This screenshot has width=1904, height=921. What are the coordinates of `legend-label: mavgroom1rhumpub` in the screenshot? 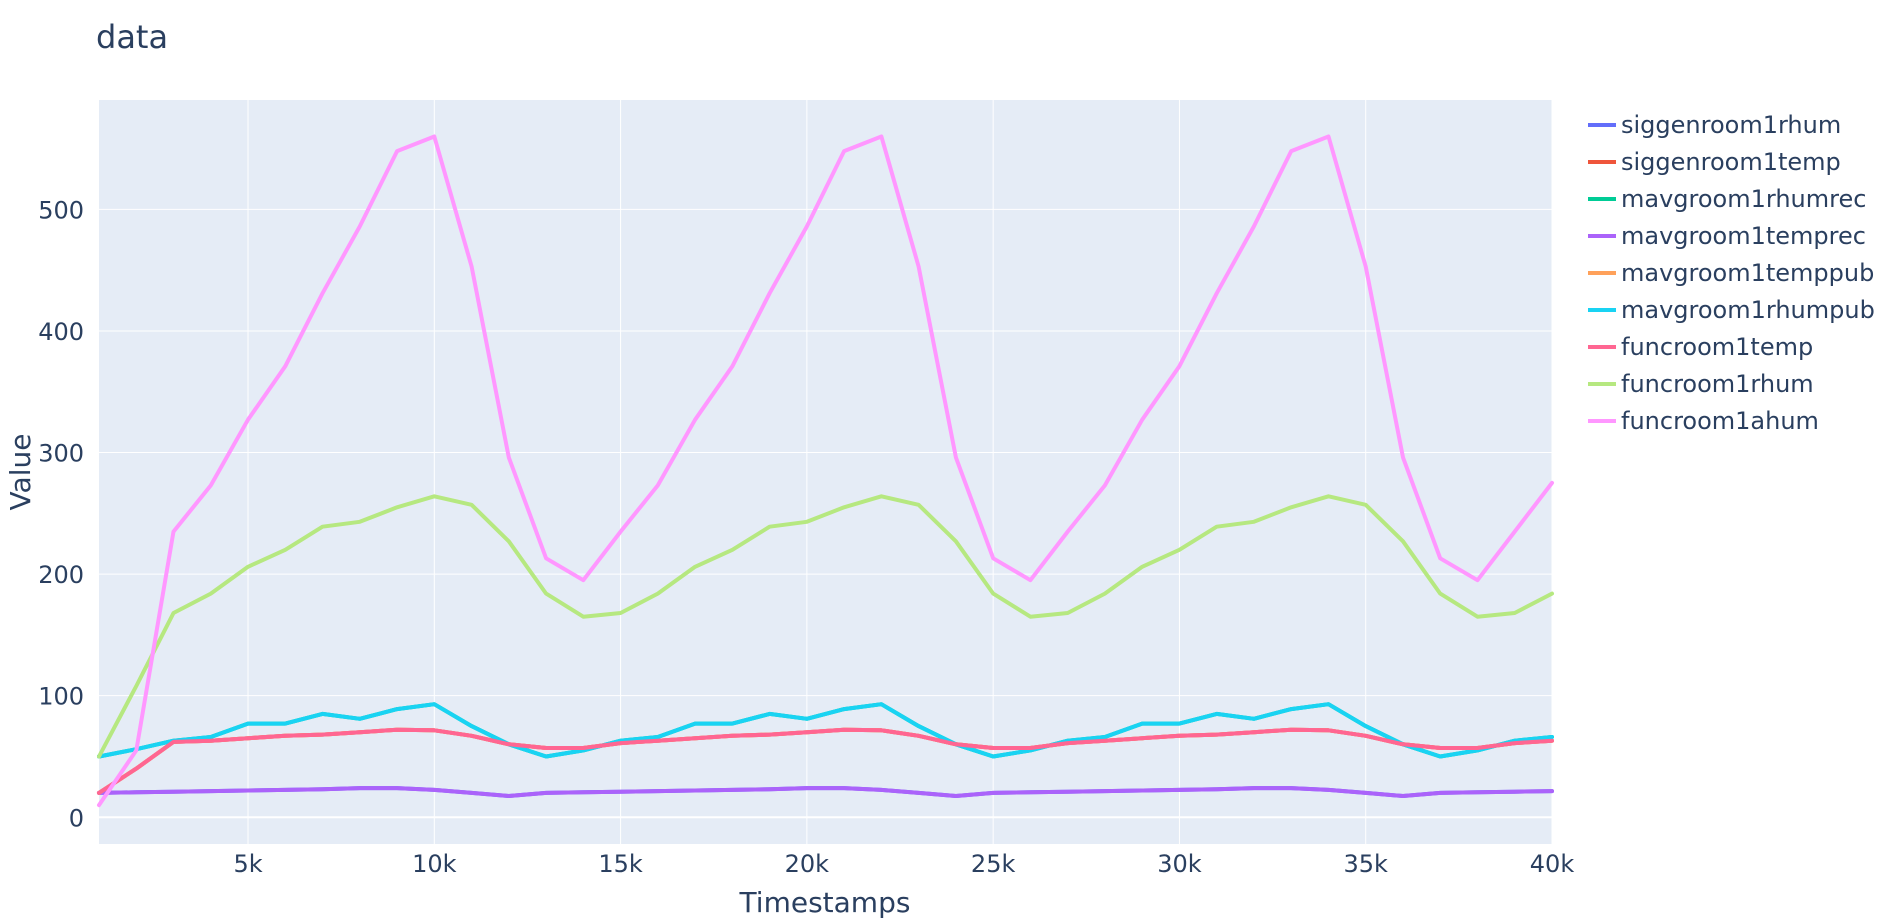 It's located at (1748, 310).